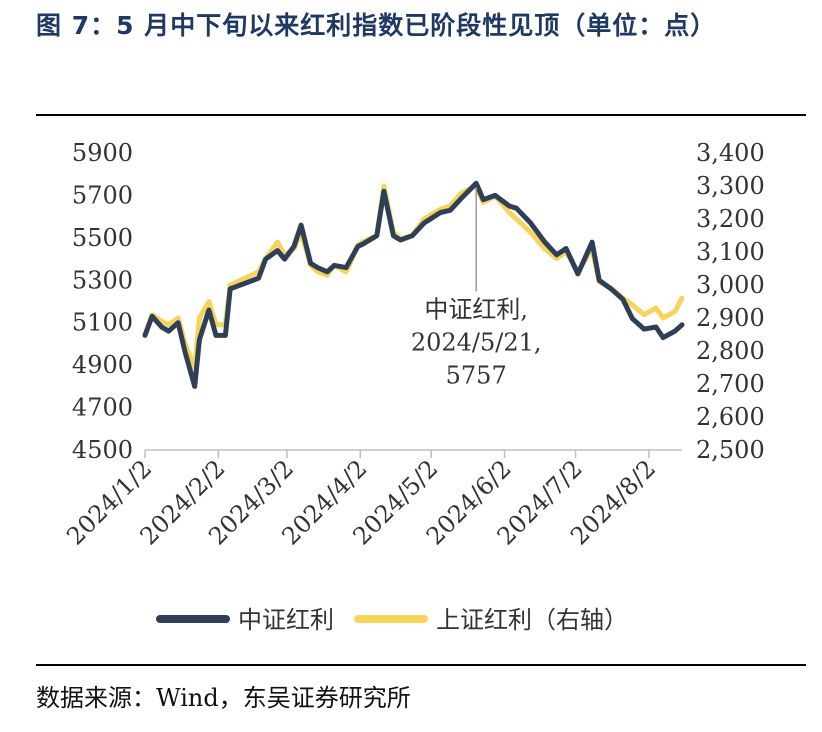  What do you see at coordinates (376, 25) in the screenshot?
I see `chart-title: 图 7：5 月中下旬以来红利指数已阶段性见顶（单位：点）` at bounding box center [376, 25].